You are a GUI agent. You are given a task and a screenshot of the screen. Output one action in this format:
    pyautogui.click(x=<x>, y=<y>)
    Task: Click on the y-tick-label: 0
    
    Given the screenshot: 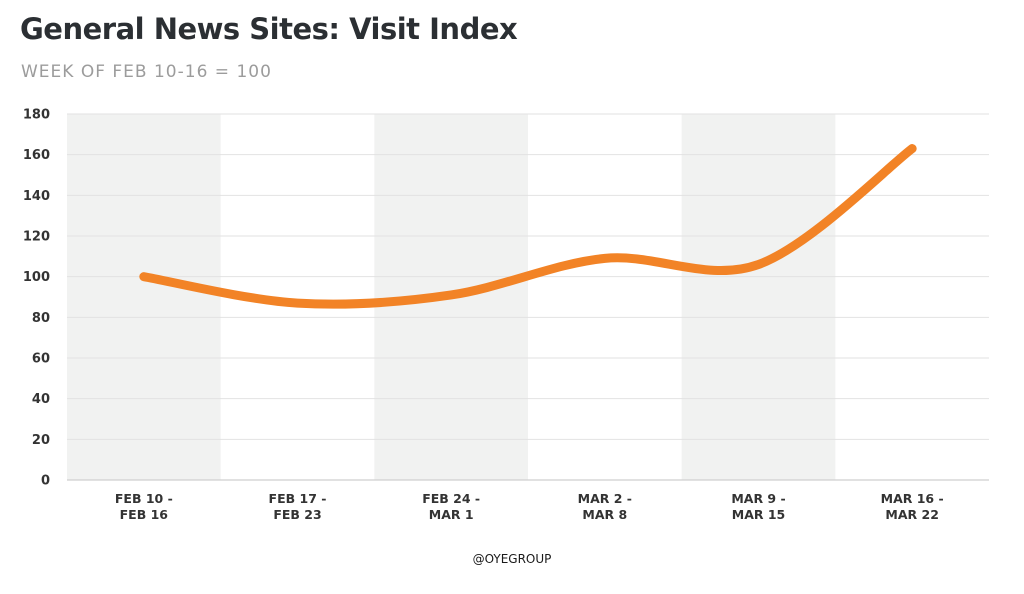 What is the action you would take?
    pyautogui.click(x=45, y=481)
    